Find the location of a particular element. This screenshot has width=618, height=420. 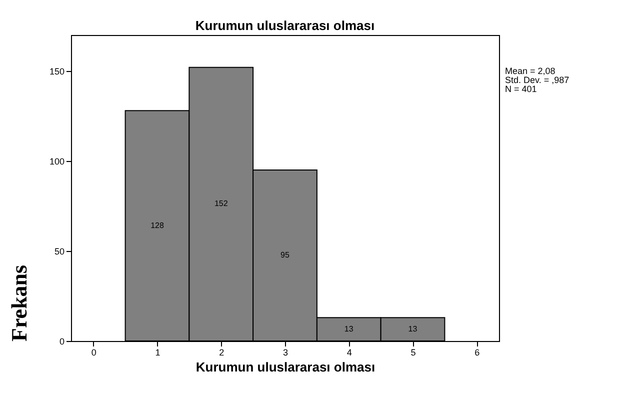

x-tick-label: 0 is located at coordinates (93, 353).